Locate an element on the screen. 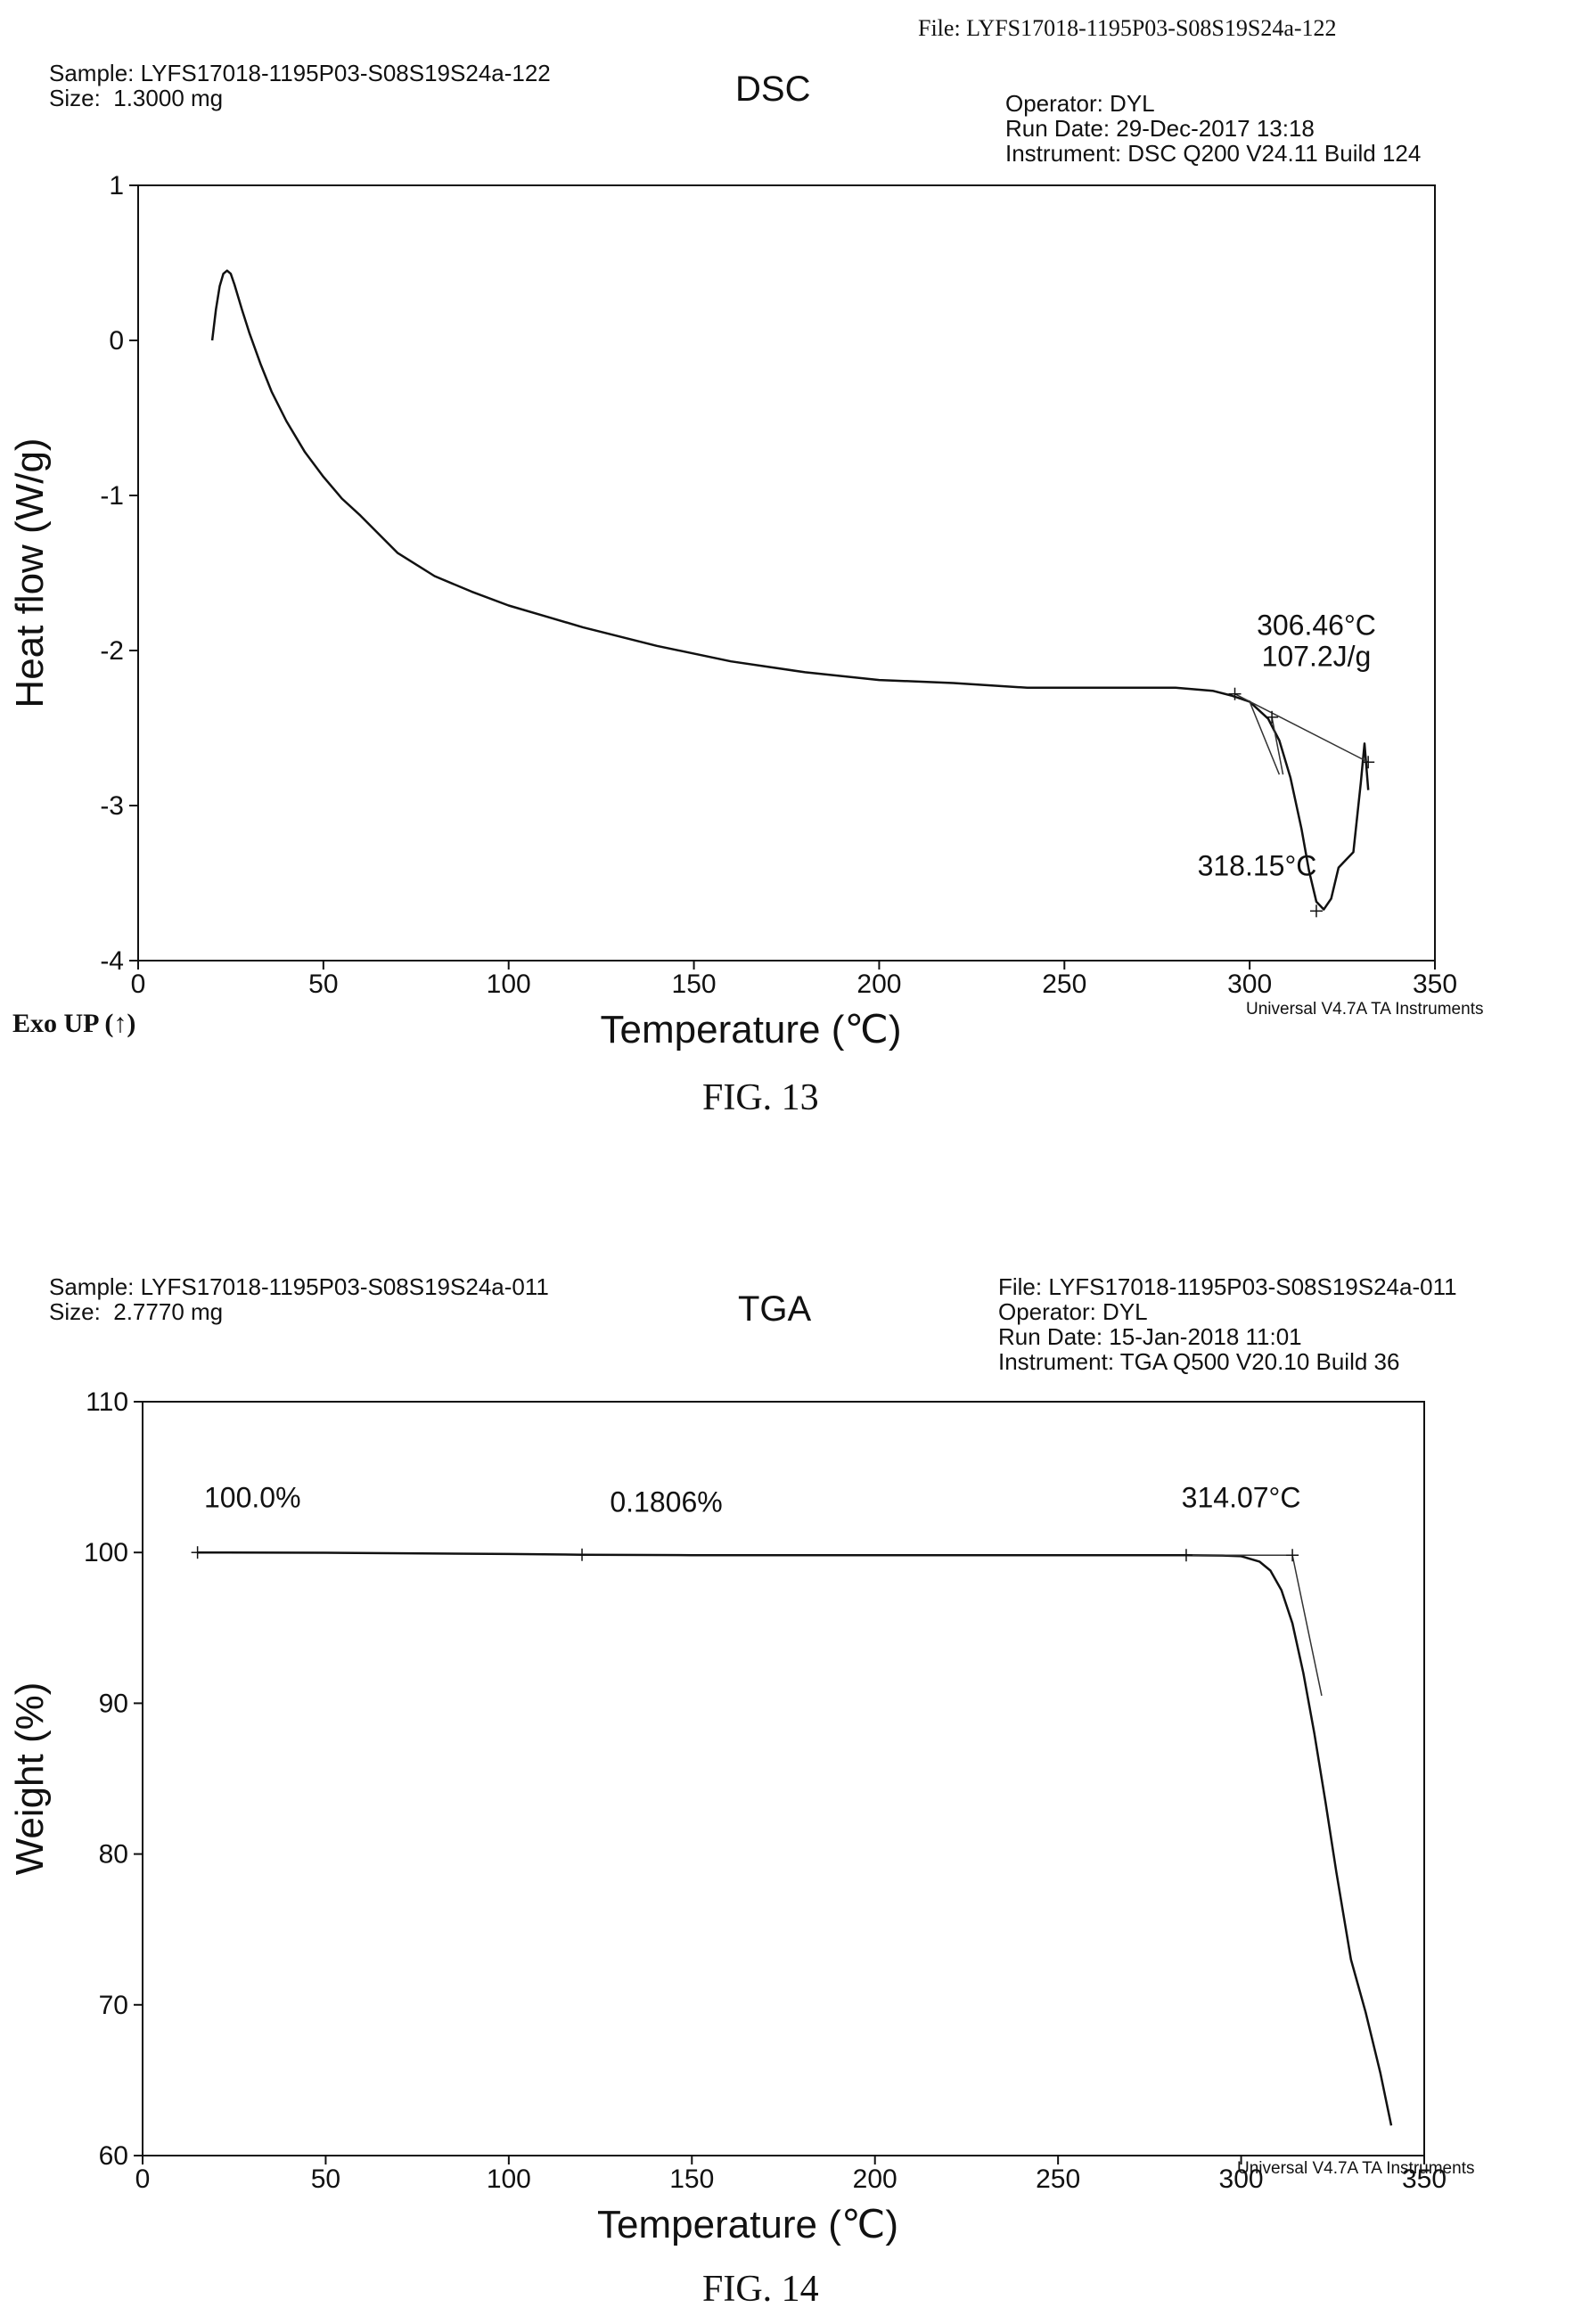  dsc-x-tick-label: 50 is located at coordinates (323, 984).